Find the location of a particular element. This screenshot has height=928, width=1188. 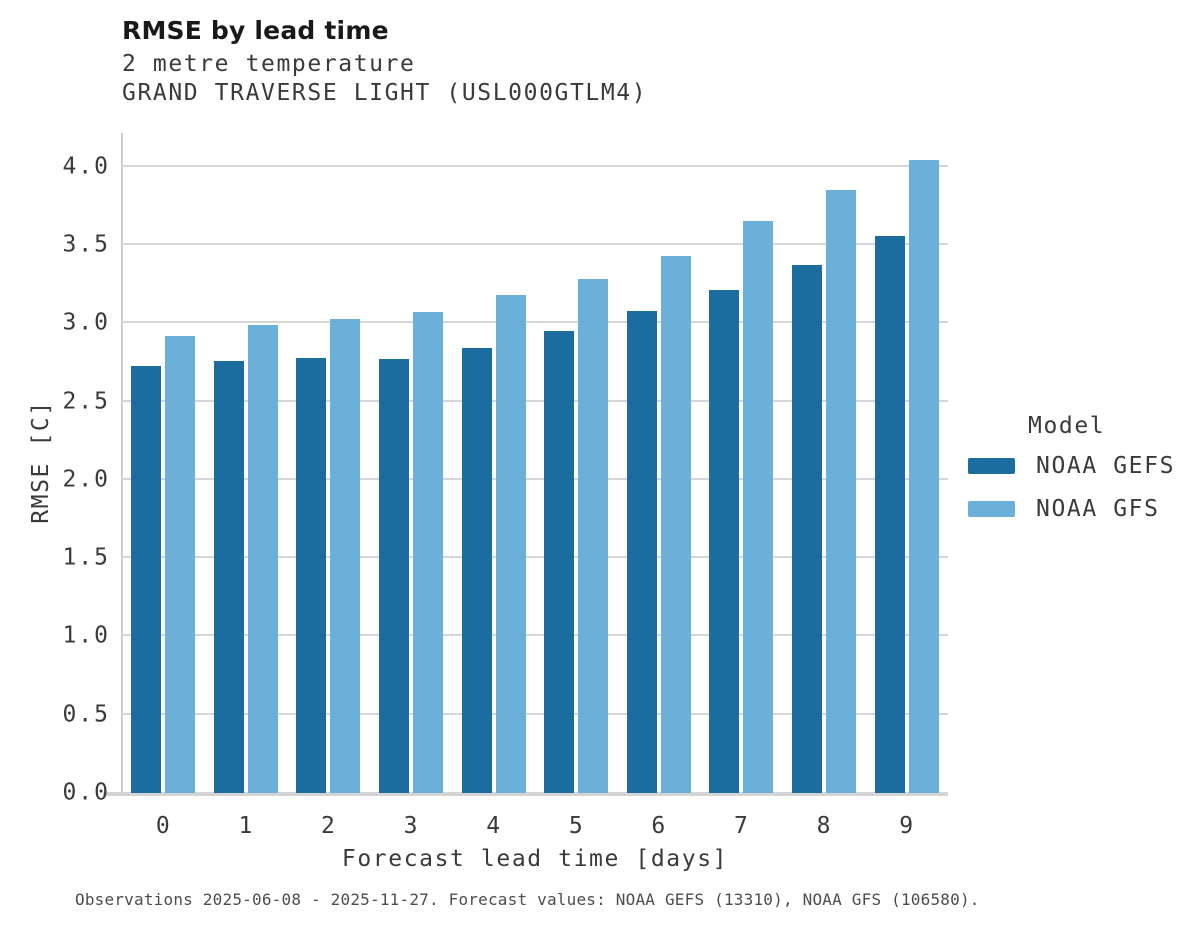

chart-title: RMSE by lead time is located at coordinates (255, 30).